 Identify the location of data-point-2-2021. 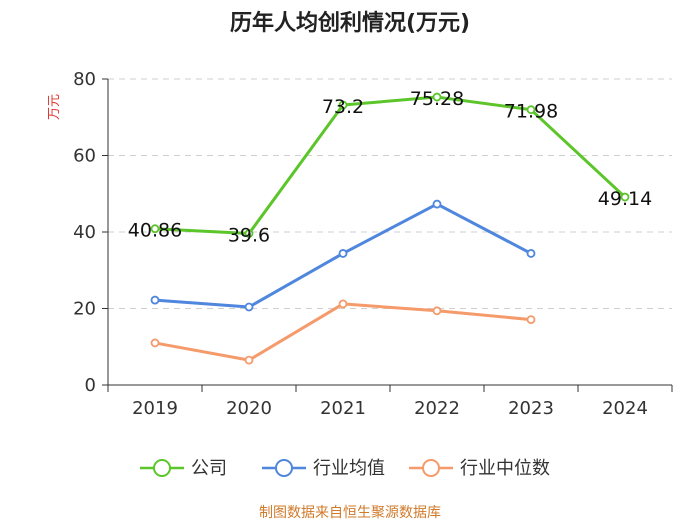
(343, 304).